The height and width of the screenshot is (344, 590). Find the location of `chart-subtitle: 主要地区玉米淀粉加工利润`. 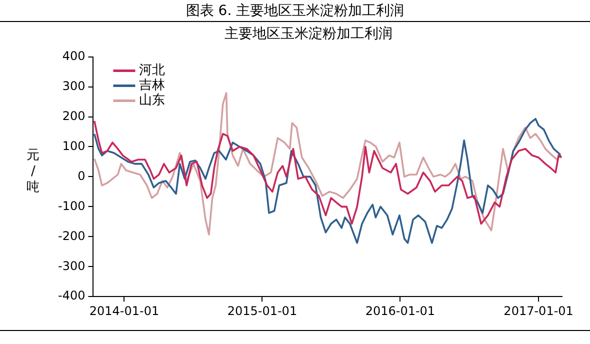

chart-subtitle: 主要地区玉米淀粉加工利润 is located at coordinates (308, 34).